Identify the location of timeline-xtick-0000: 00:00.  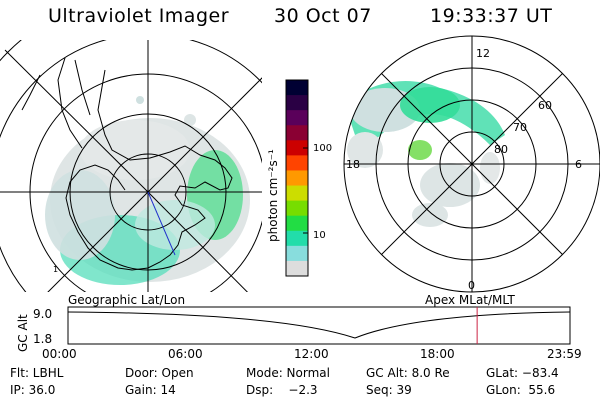
(59, 354).